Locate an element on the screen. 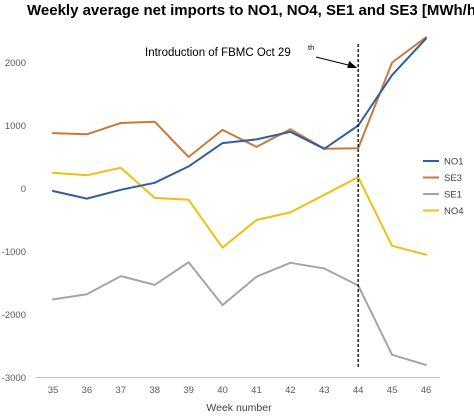  y-tick-label: -3000 is located at coordinates (14, 378).